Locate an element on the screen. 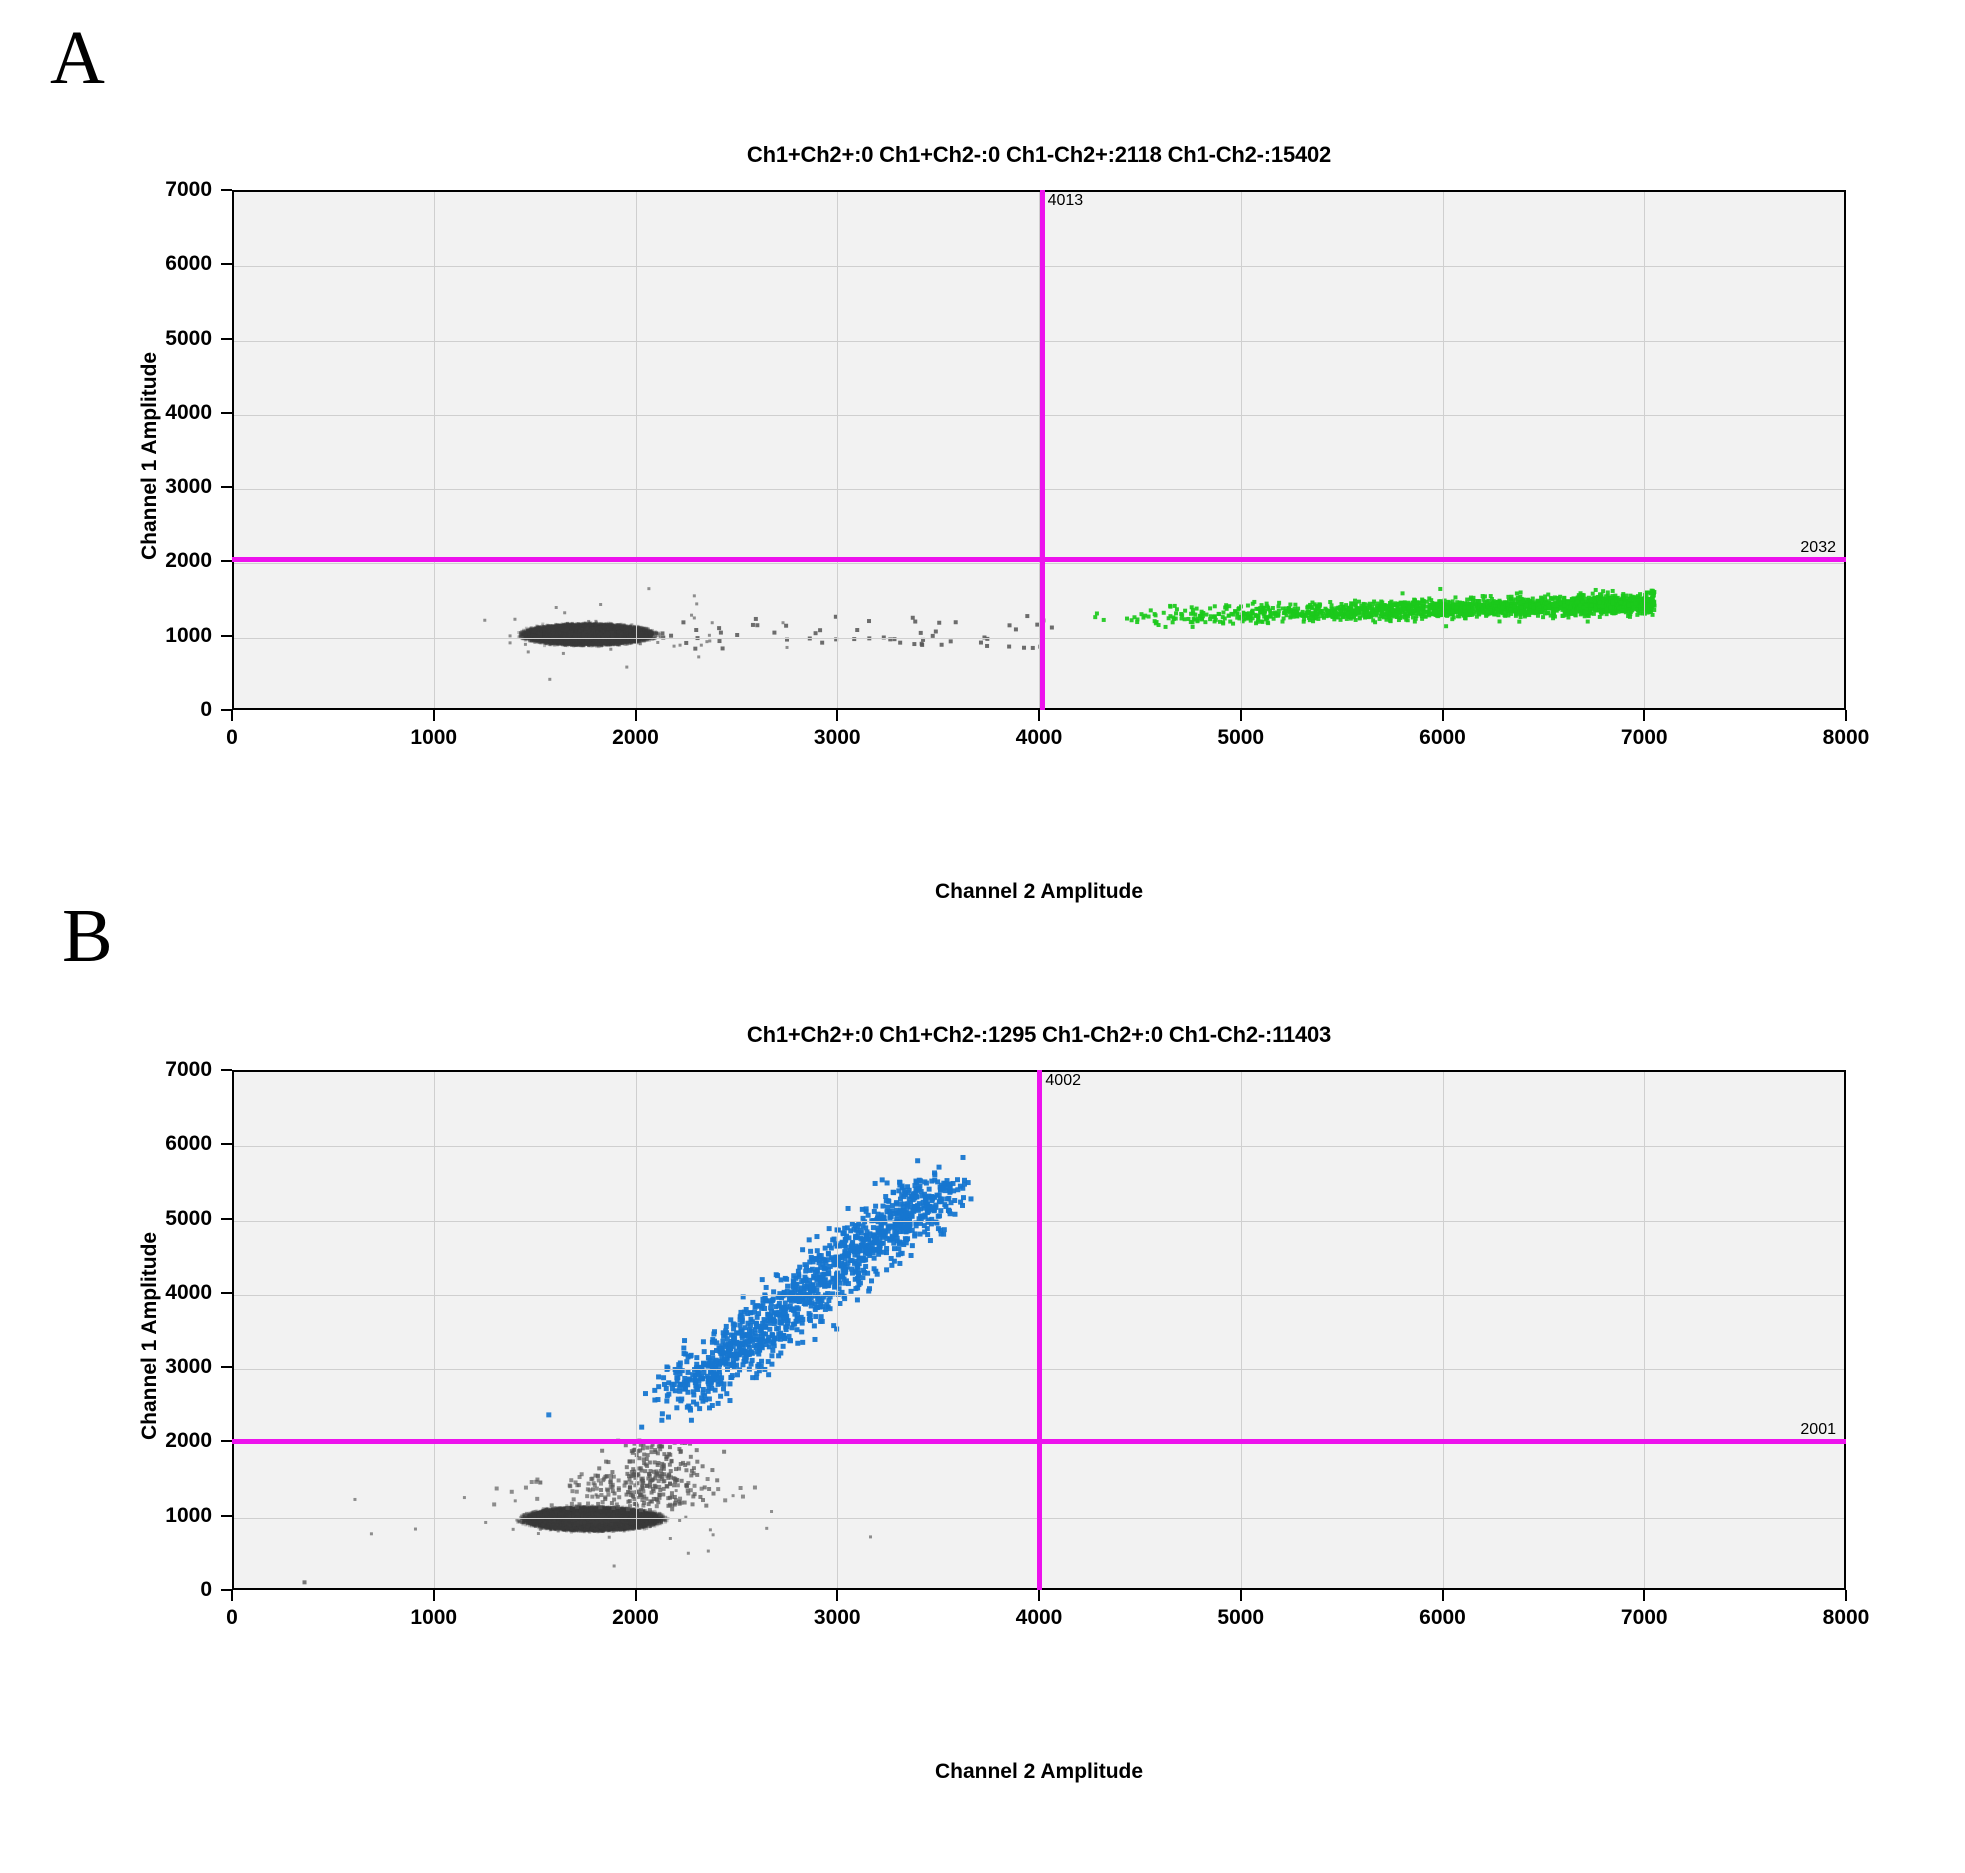  panel-b-letter: B is located at coordinates (87, 936).